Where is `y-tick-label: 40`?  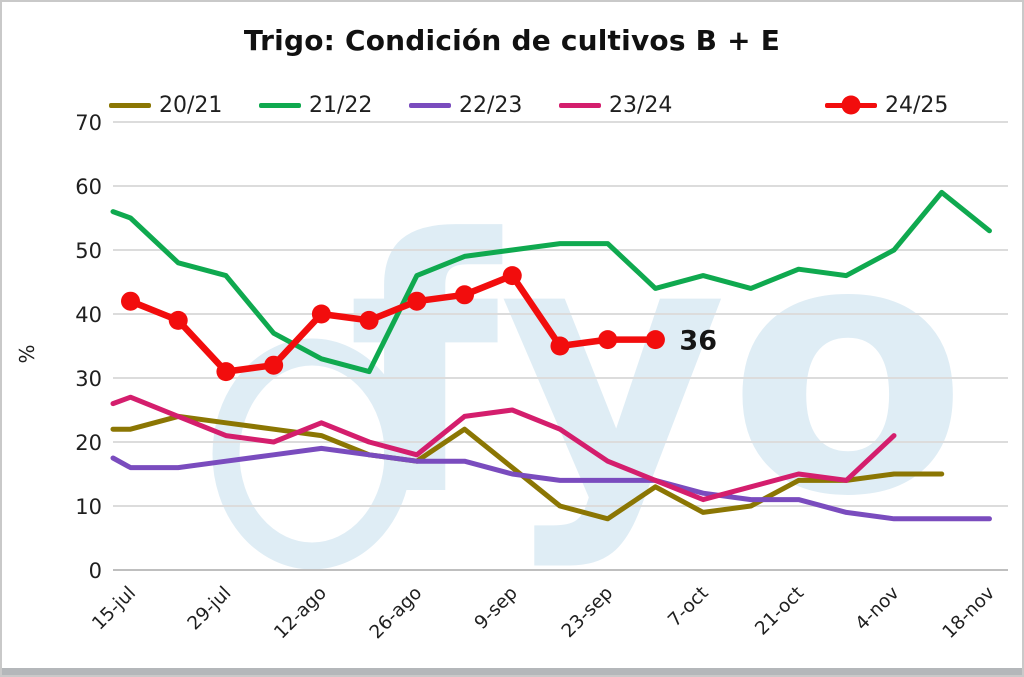
y-tick-label: 40 is located at coordinates (88, 315).